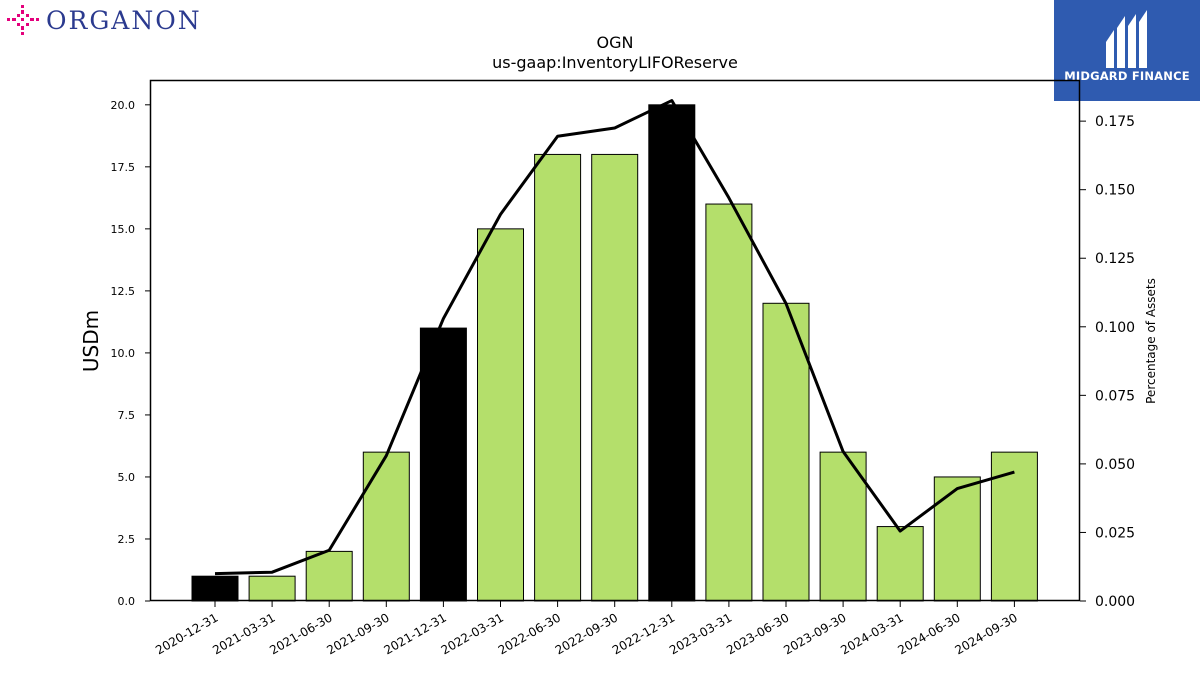 The image size is (1200, 675). Describe the element at coordinates (1127, 76) in the screenshot. I see `midgard-finance-wordmark: MIDGARD FINANCE` at that location.